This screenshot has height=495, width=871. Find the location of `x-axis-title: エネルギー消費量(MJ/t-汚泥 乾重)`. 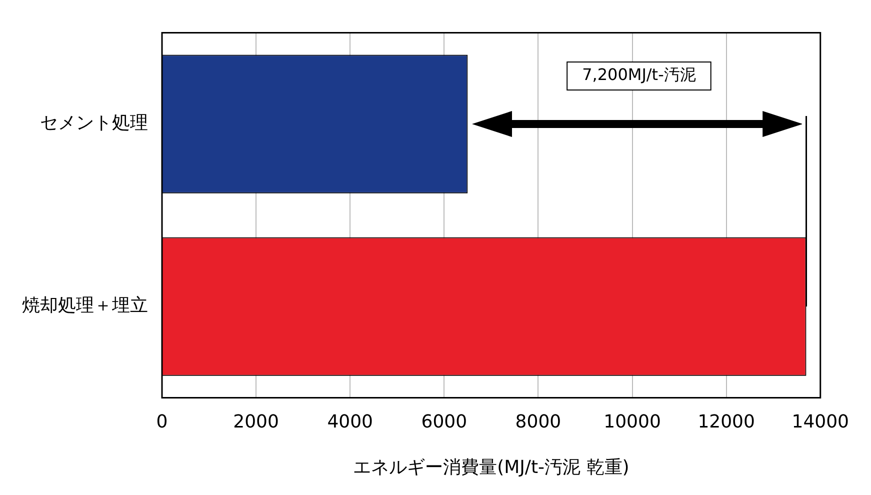

x-axis-title: エネルギー消費量(MJ/t-汚泥 乾重) is located at coordinates (491, 467).